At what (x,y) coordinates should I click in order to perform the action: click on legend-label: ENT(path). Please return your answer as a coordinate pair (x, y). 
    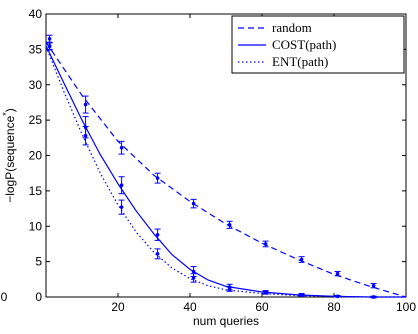
    Looking at the image, I should click on (300, 61).